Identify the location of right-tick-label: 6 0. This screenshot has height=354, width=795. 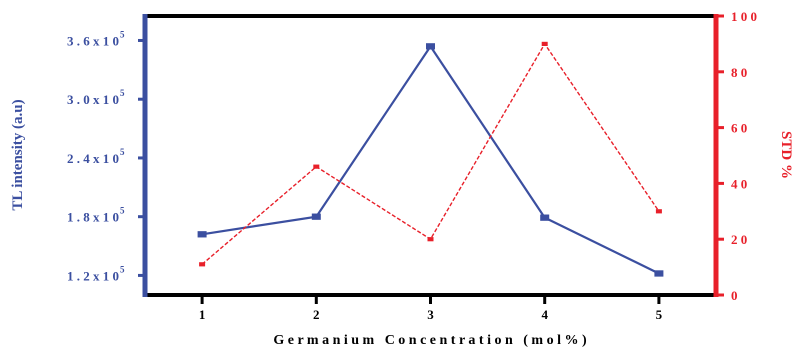
(739, 128).